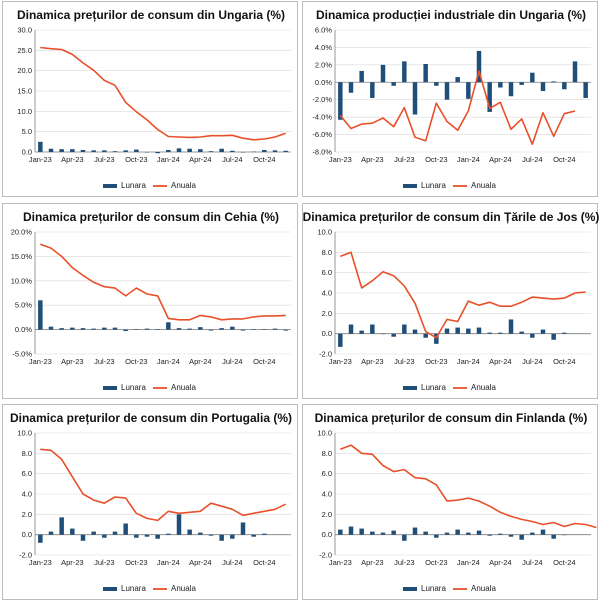 Image resolution: width=600 pixels, height=601 pixels. What do you see at coordinates (323, 64) in the screenshot?
I see `y-tick-label: 2.0%` at bounding box center [323, 64].